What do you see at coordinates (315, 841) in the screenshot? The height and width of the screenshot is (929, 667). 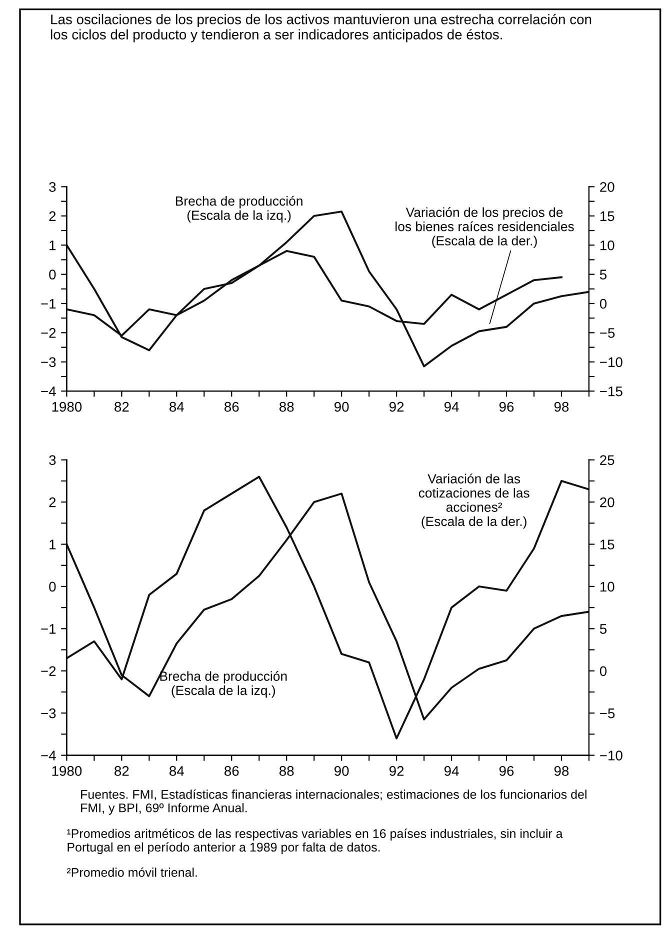 I see `text: ¹Promedios aritméticos de las respectivas variables en 16 países industriales, sin incluir a Portugal en el período anterior a 1989 por falta de datos.` at bounding box center [315, 841].